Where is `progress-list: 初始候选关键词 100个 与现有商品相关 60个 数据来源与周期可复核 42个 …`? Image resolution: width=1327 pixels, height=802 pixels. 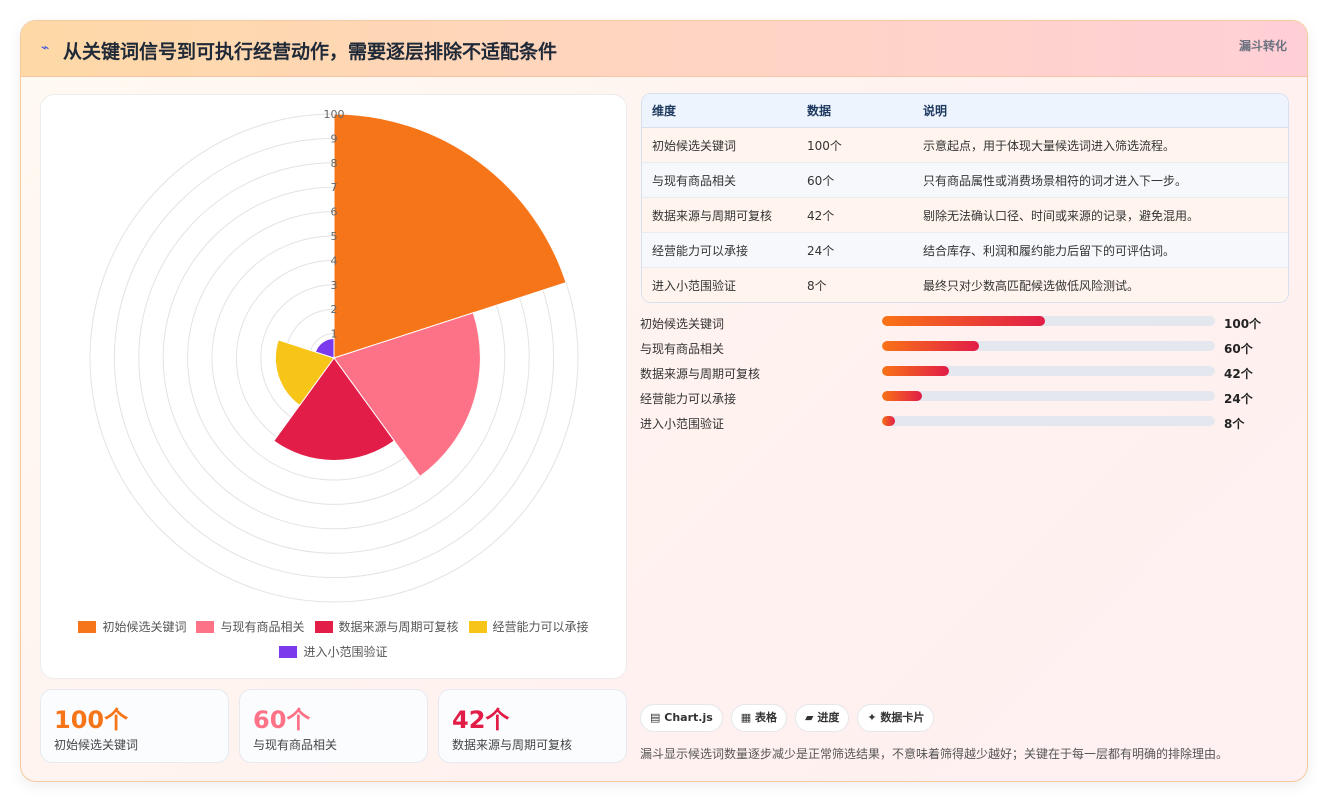
progress-list: 初始候选关键词 100个 与现有商品相关 60个 数据来源与周期可复核 42个 … is located at coordinates (960, 375).